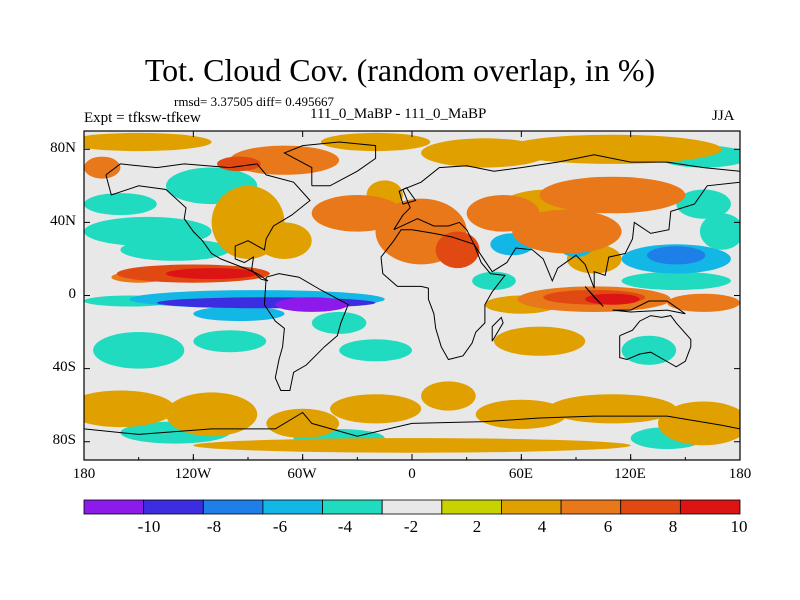  I want to click on season-label: JJA, so click(723, 116).